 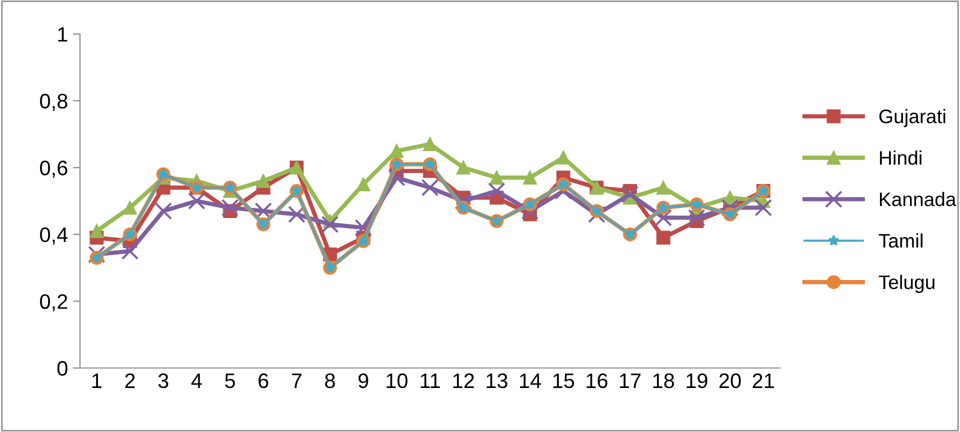 I want to click on x-tick-label: 3, so click(x=163, y=380).